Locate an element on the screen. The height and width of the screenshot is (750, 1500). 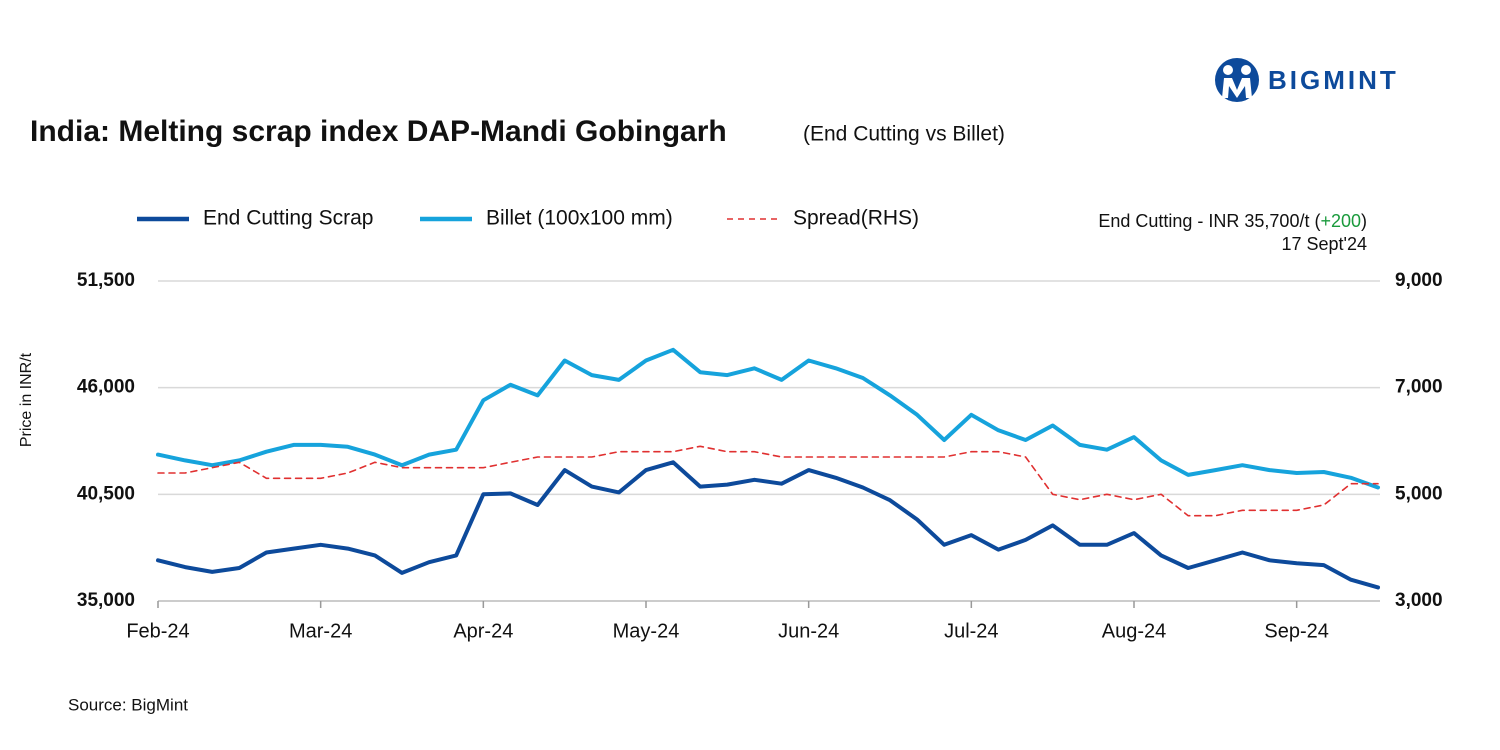
legend-label: Spread(RHS) is located at coordinates (856, 218).